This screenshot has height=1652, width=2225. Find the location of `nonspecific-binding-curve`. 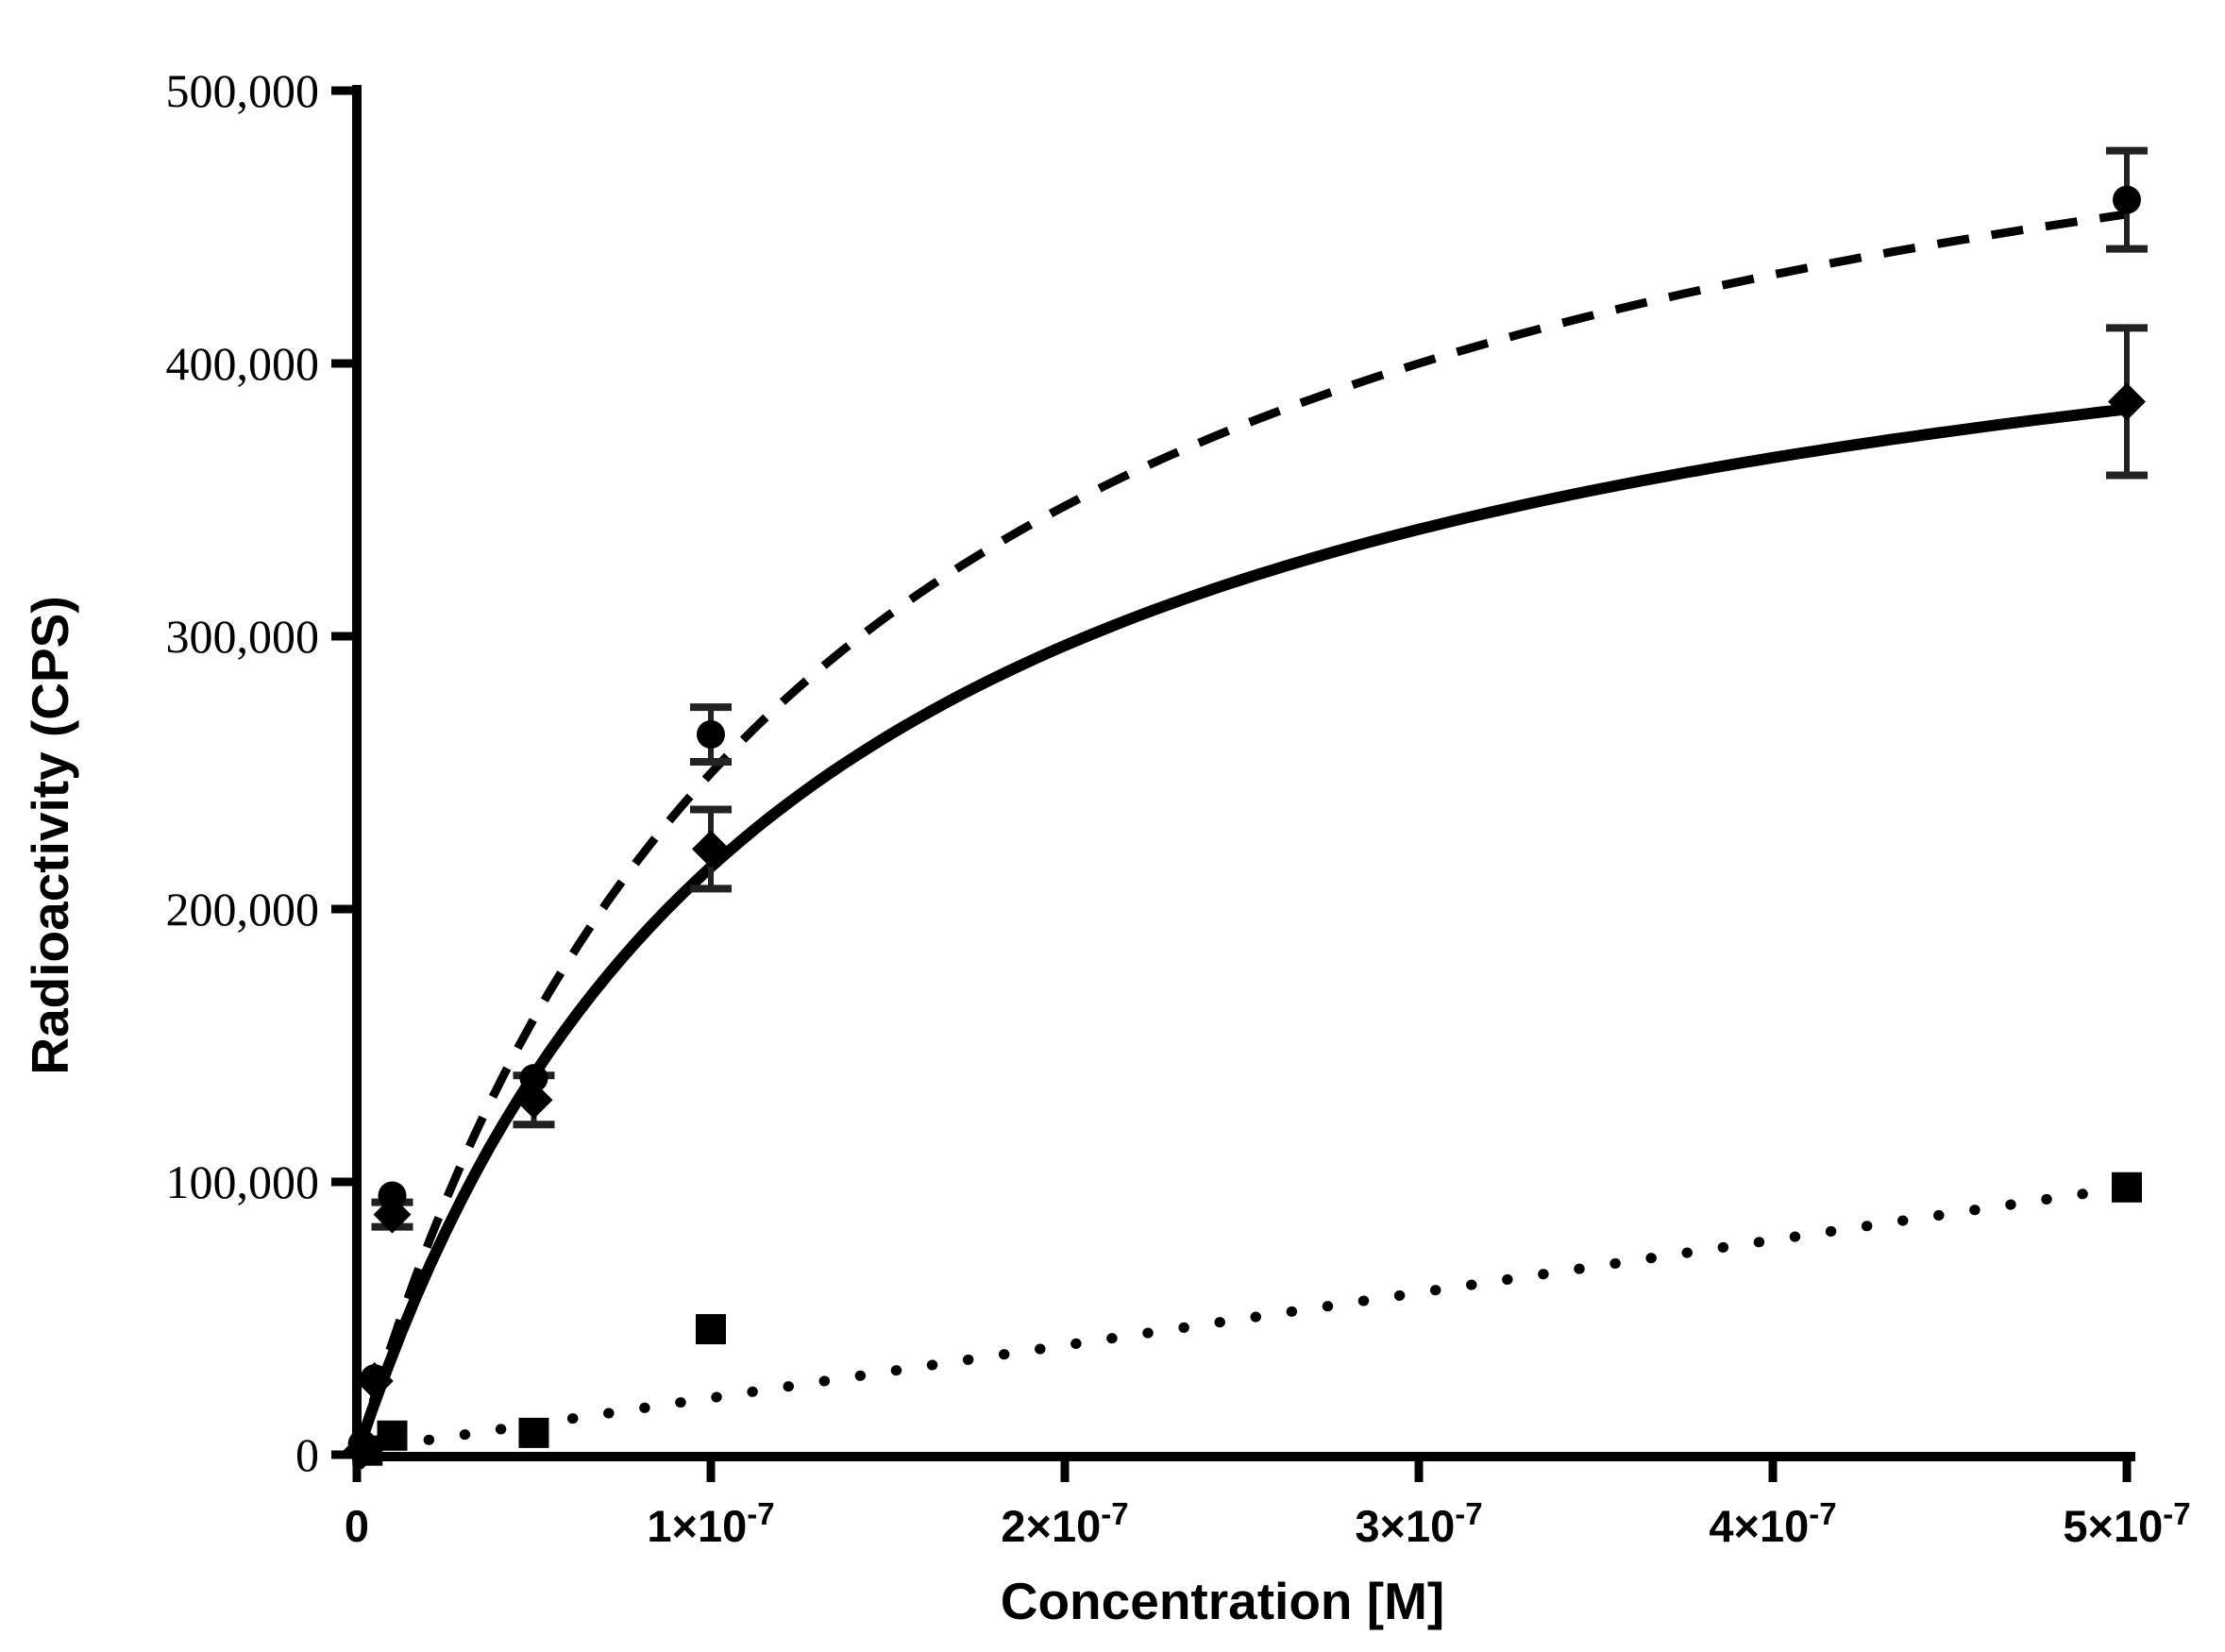

nonspecific-binding-curve is located at coordinates (1241, 1319).